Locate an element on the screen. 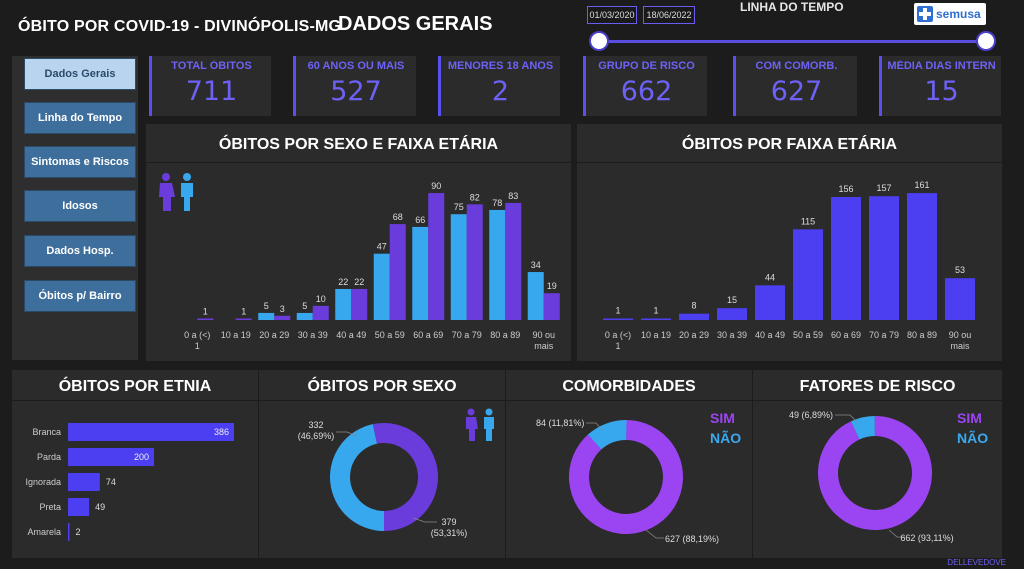 Image resolution: width=1024 pixels, height=569 pixels. data-label: 66 is located at coordinates (420, 220).